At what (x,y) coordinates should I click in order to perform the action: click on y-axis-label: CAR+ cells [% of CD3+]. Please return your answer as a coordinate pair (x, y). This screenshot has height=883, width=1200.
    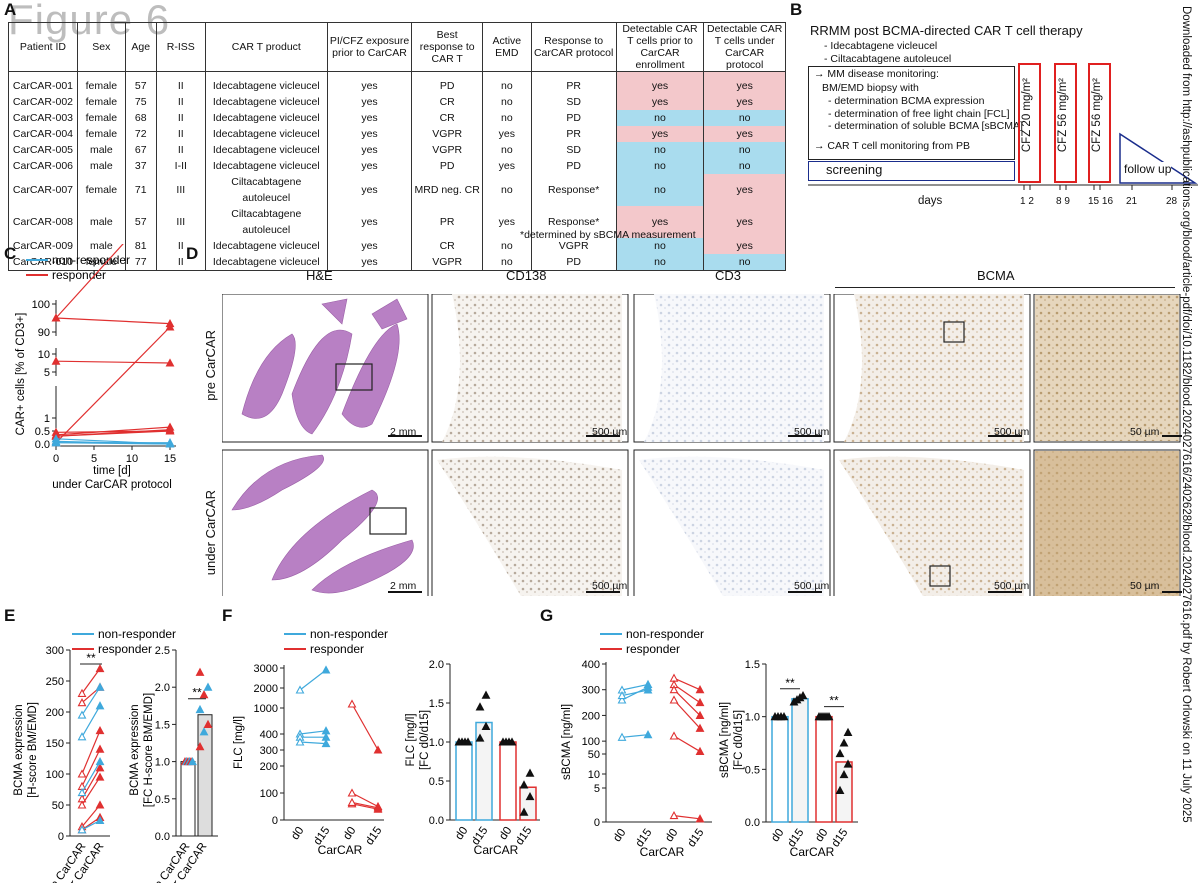
    Looking at the image, I should click on (21, 374).